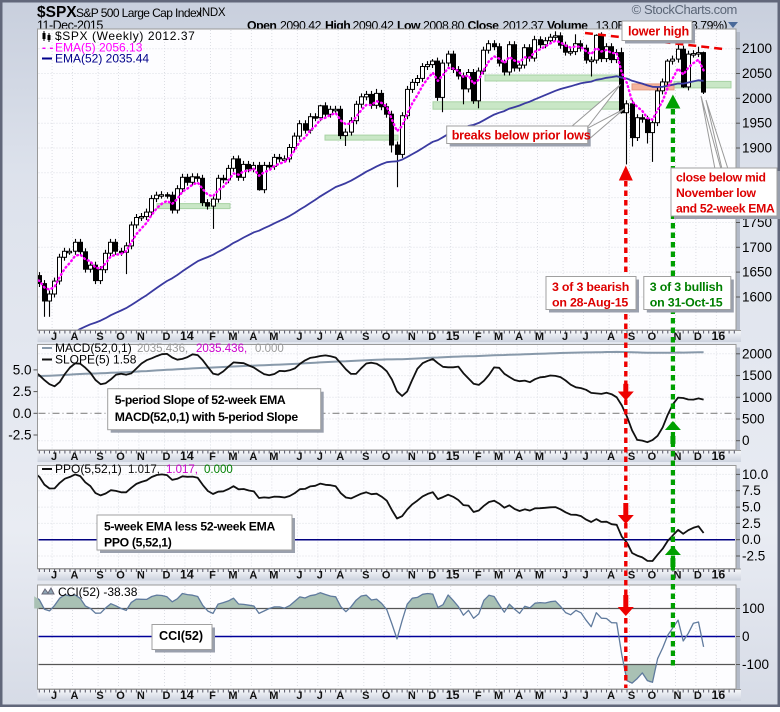 The width and height of the screenshot is (780, 712). What do you see at coordinates (658, 32) in the screenshot?
I see `svg-text: lower high` at bounding box center [658, 32].